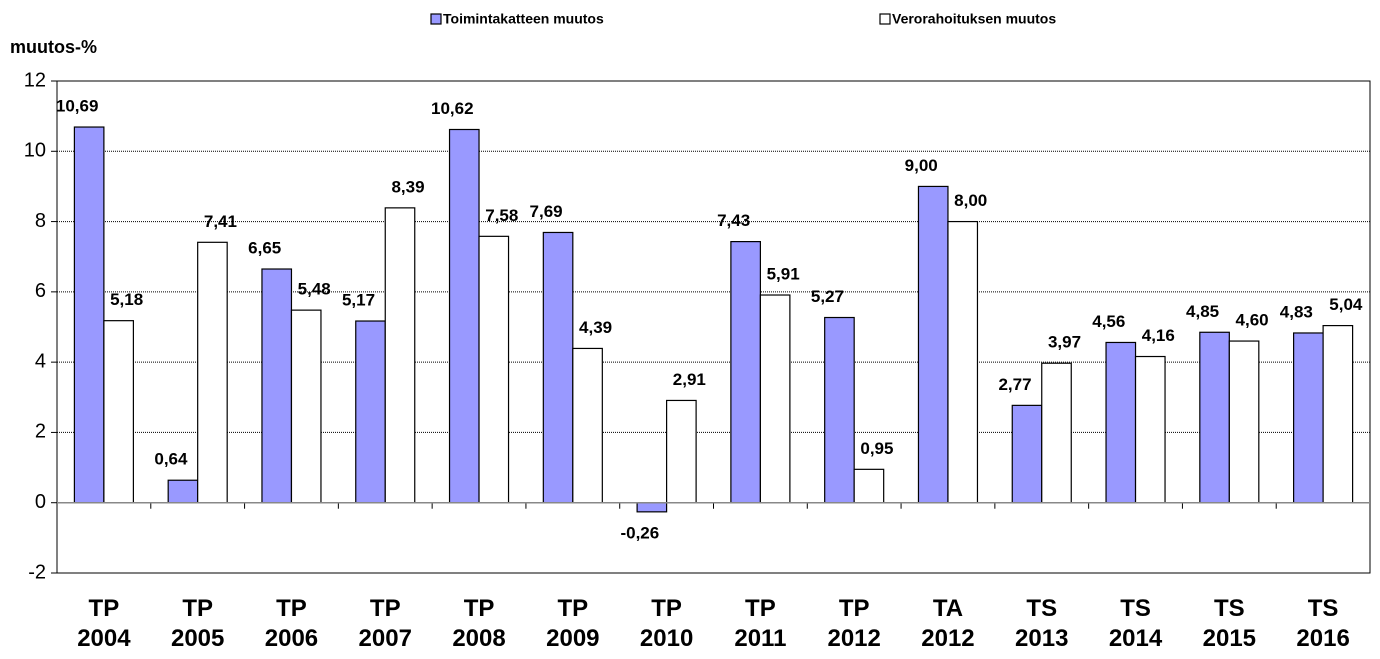 The width and height of the screenshot is (1380, 659). I want to click on value-label: 5,48, so click(314, 289).